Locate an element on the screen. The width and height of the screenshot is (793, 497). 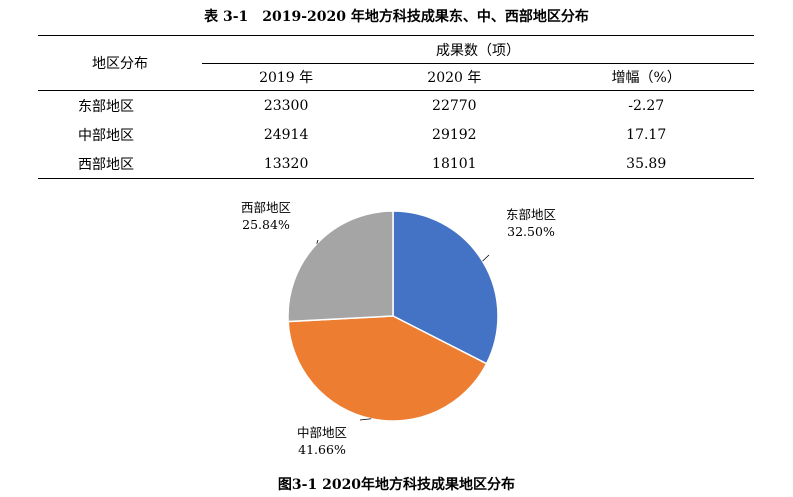
header-2019: 2019 年 is located at coordinates (286, 77).